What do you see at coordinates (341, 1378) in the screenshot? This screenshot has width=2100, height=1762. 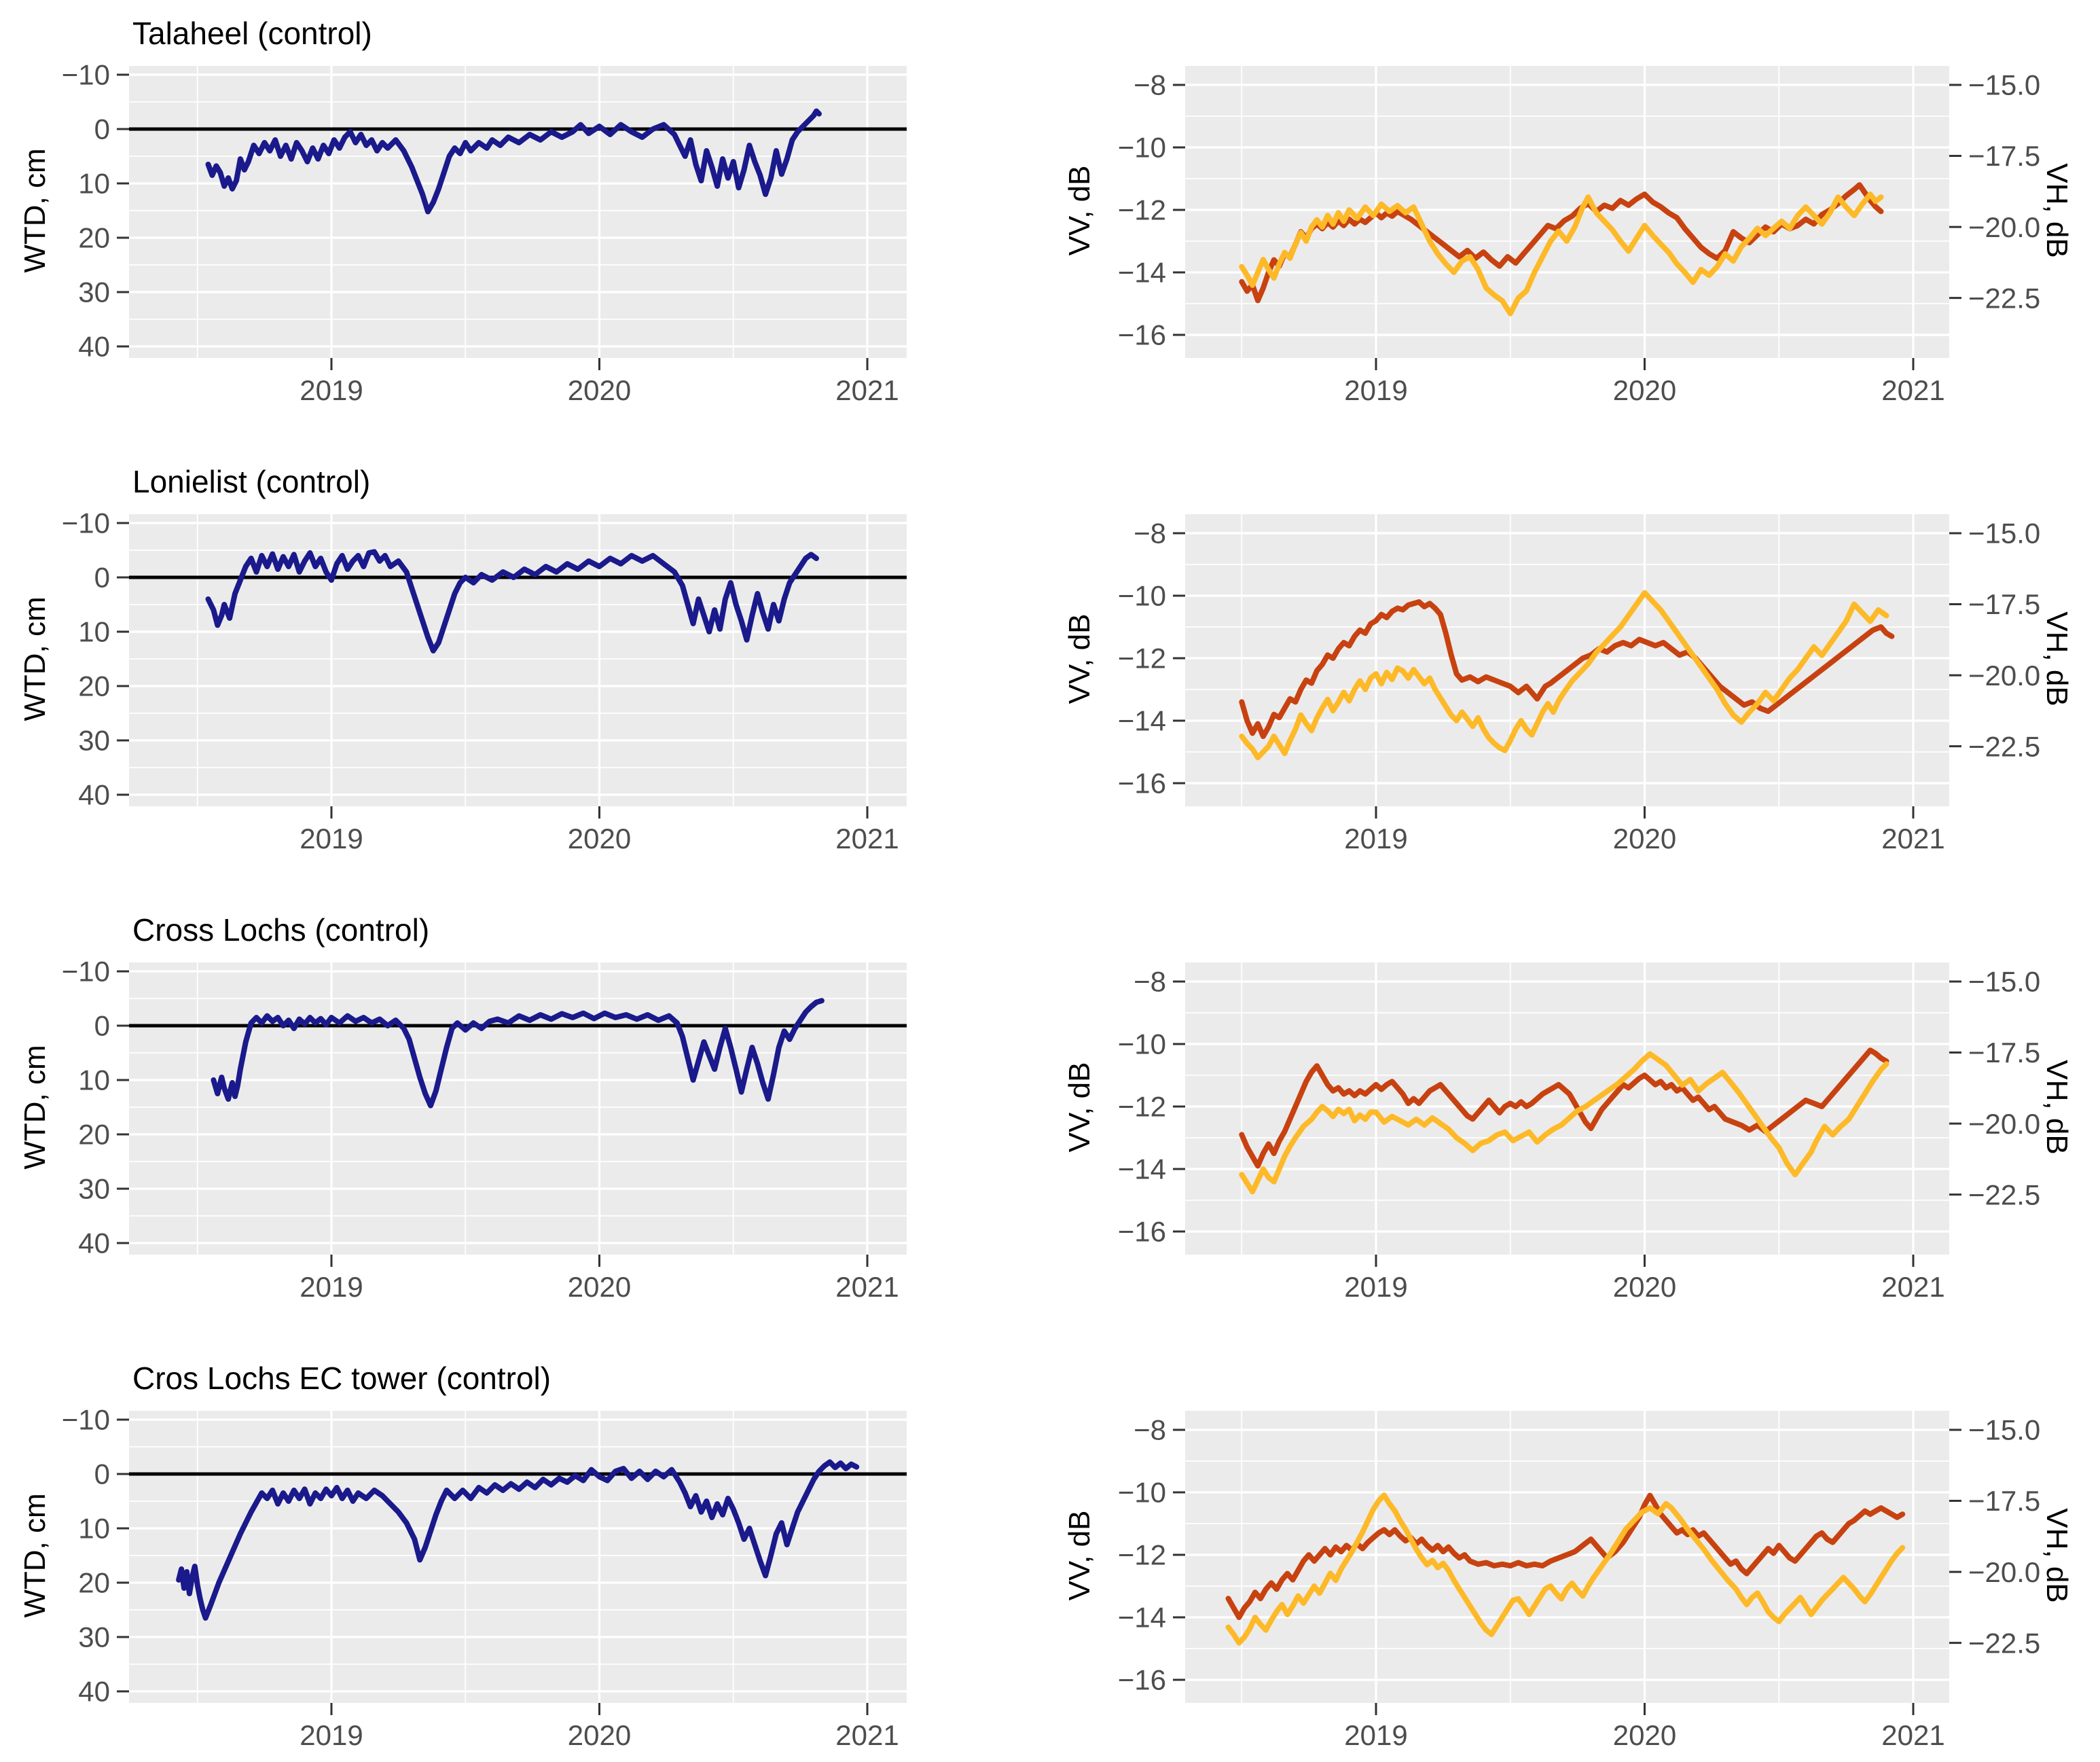 I see `chart-title-row4: Cros Lochs EC tower (control)` at bounding box center [341, 1378].